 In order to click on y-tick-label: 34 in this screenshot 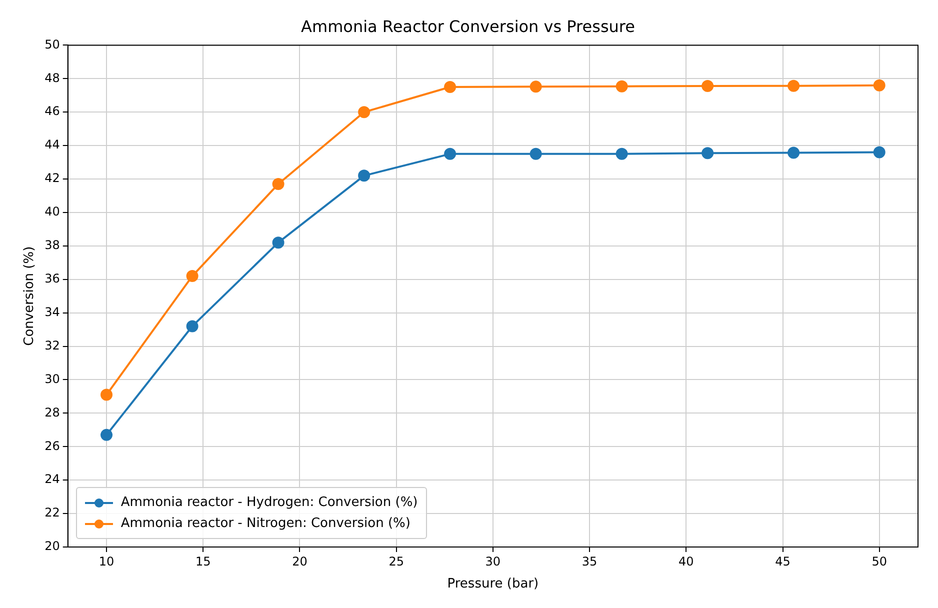, I will do `click(52, 311)`.